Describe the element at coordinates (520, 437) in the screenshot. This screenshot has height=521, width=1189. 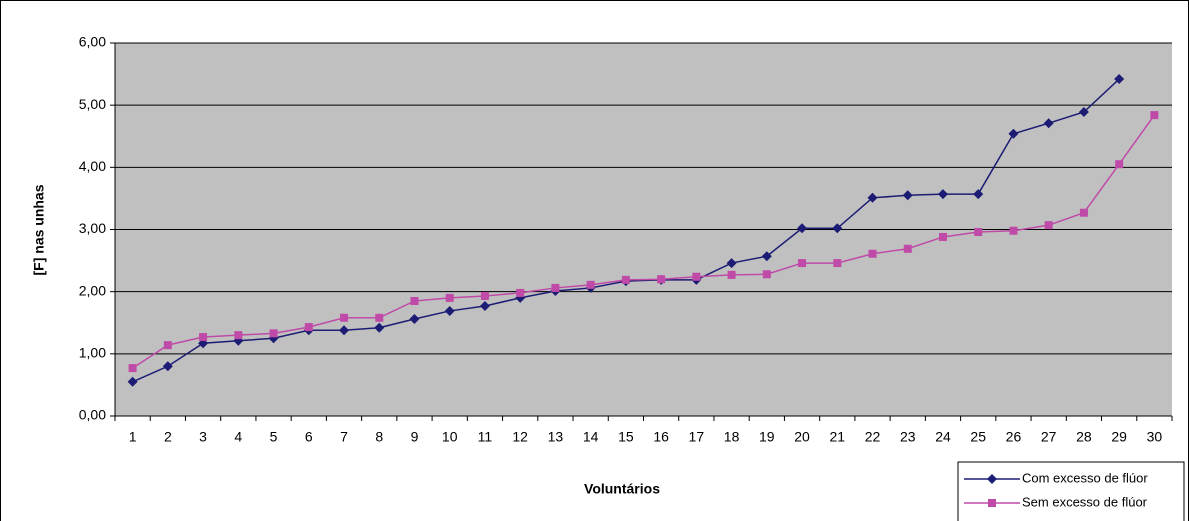
I see `x-tick-label: 12` at that location.